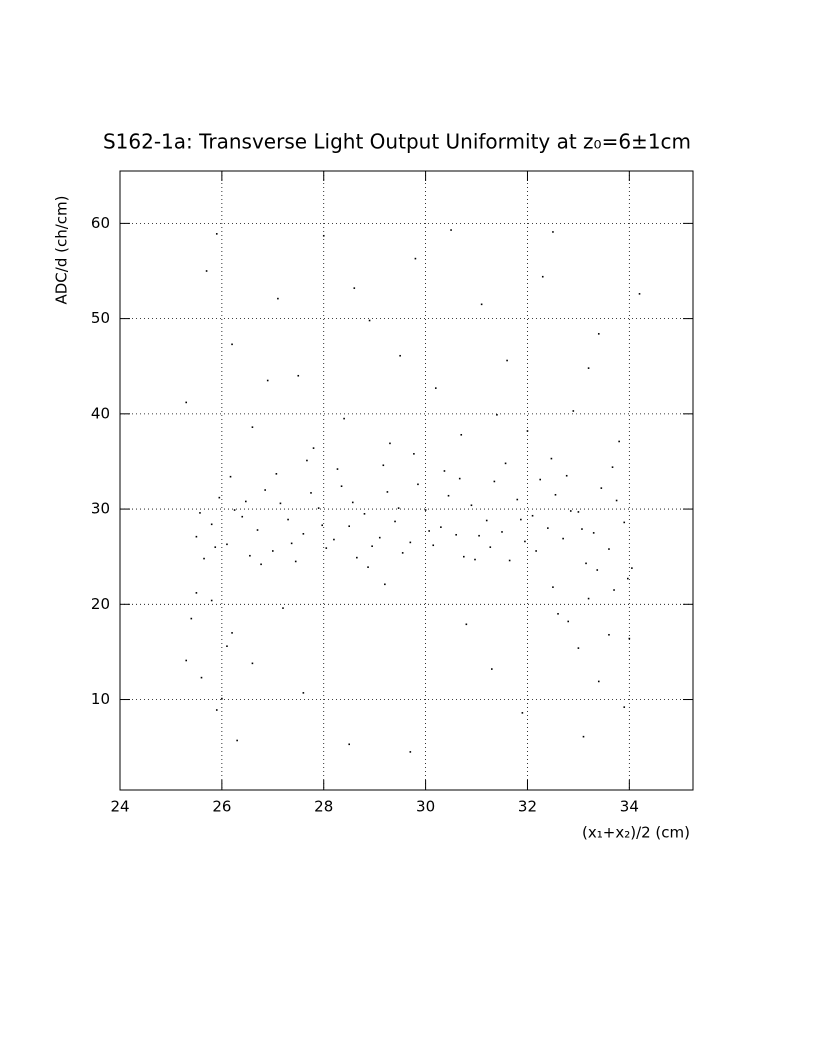  What do you see at coordinates (119, 807) in the screenshot?
I see `x-tick-label: 24` at bounding box center [119, 807].